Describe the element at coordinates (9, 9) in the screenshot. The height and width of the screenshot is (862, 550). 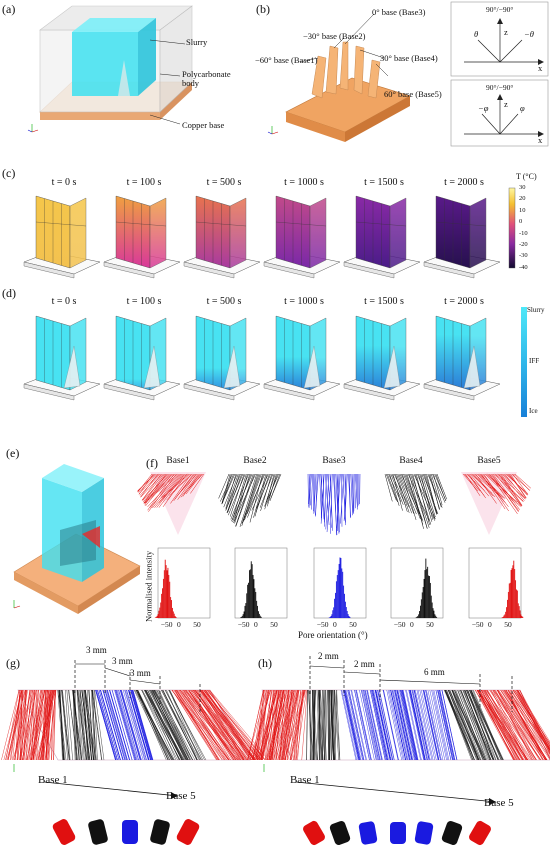
I see `panel-a-label: (a)` at that location.